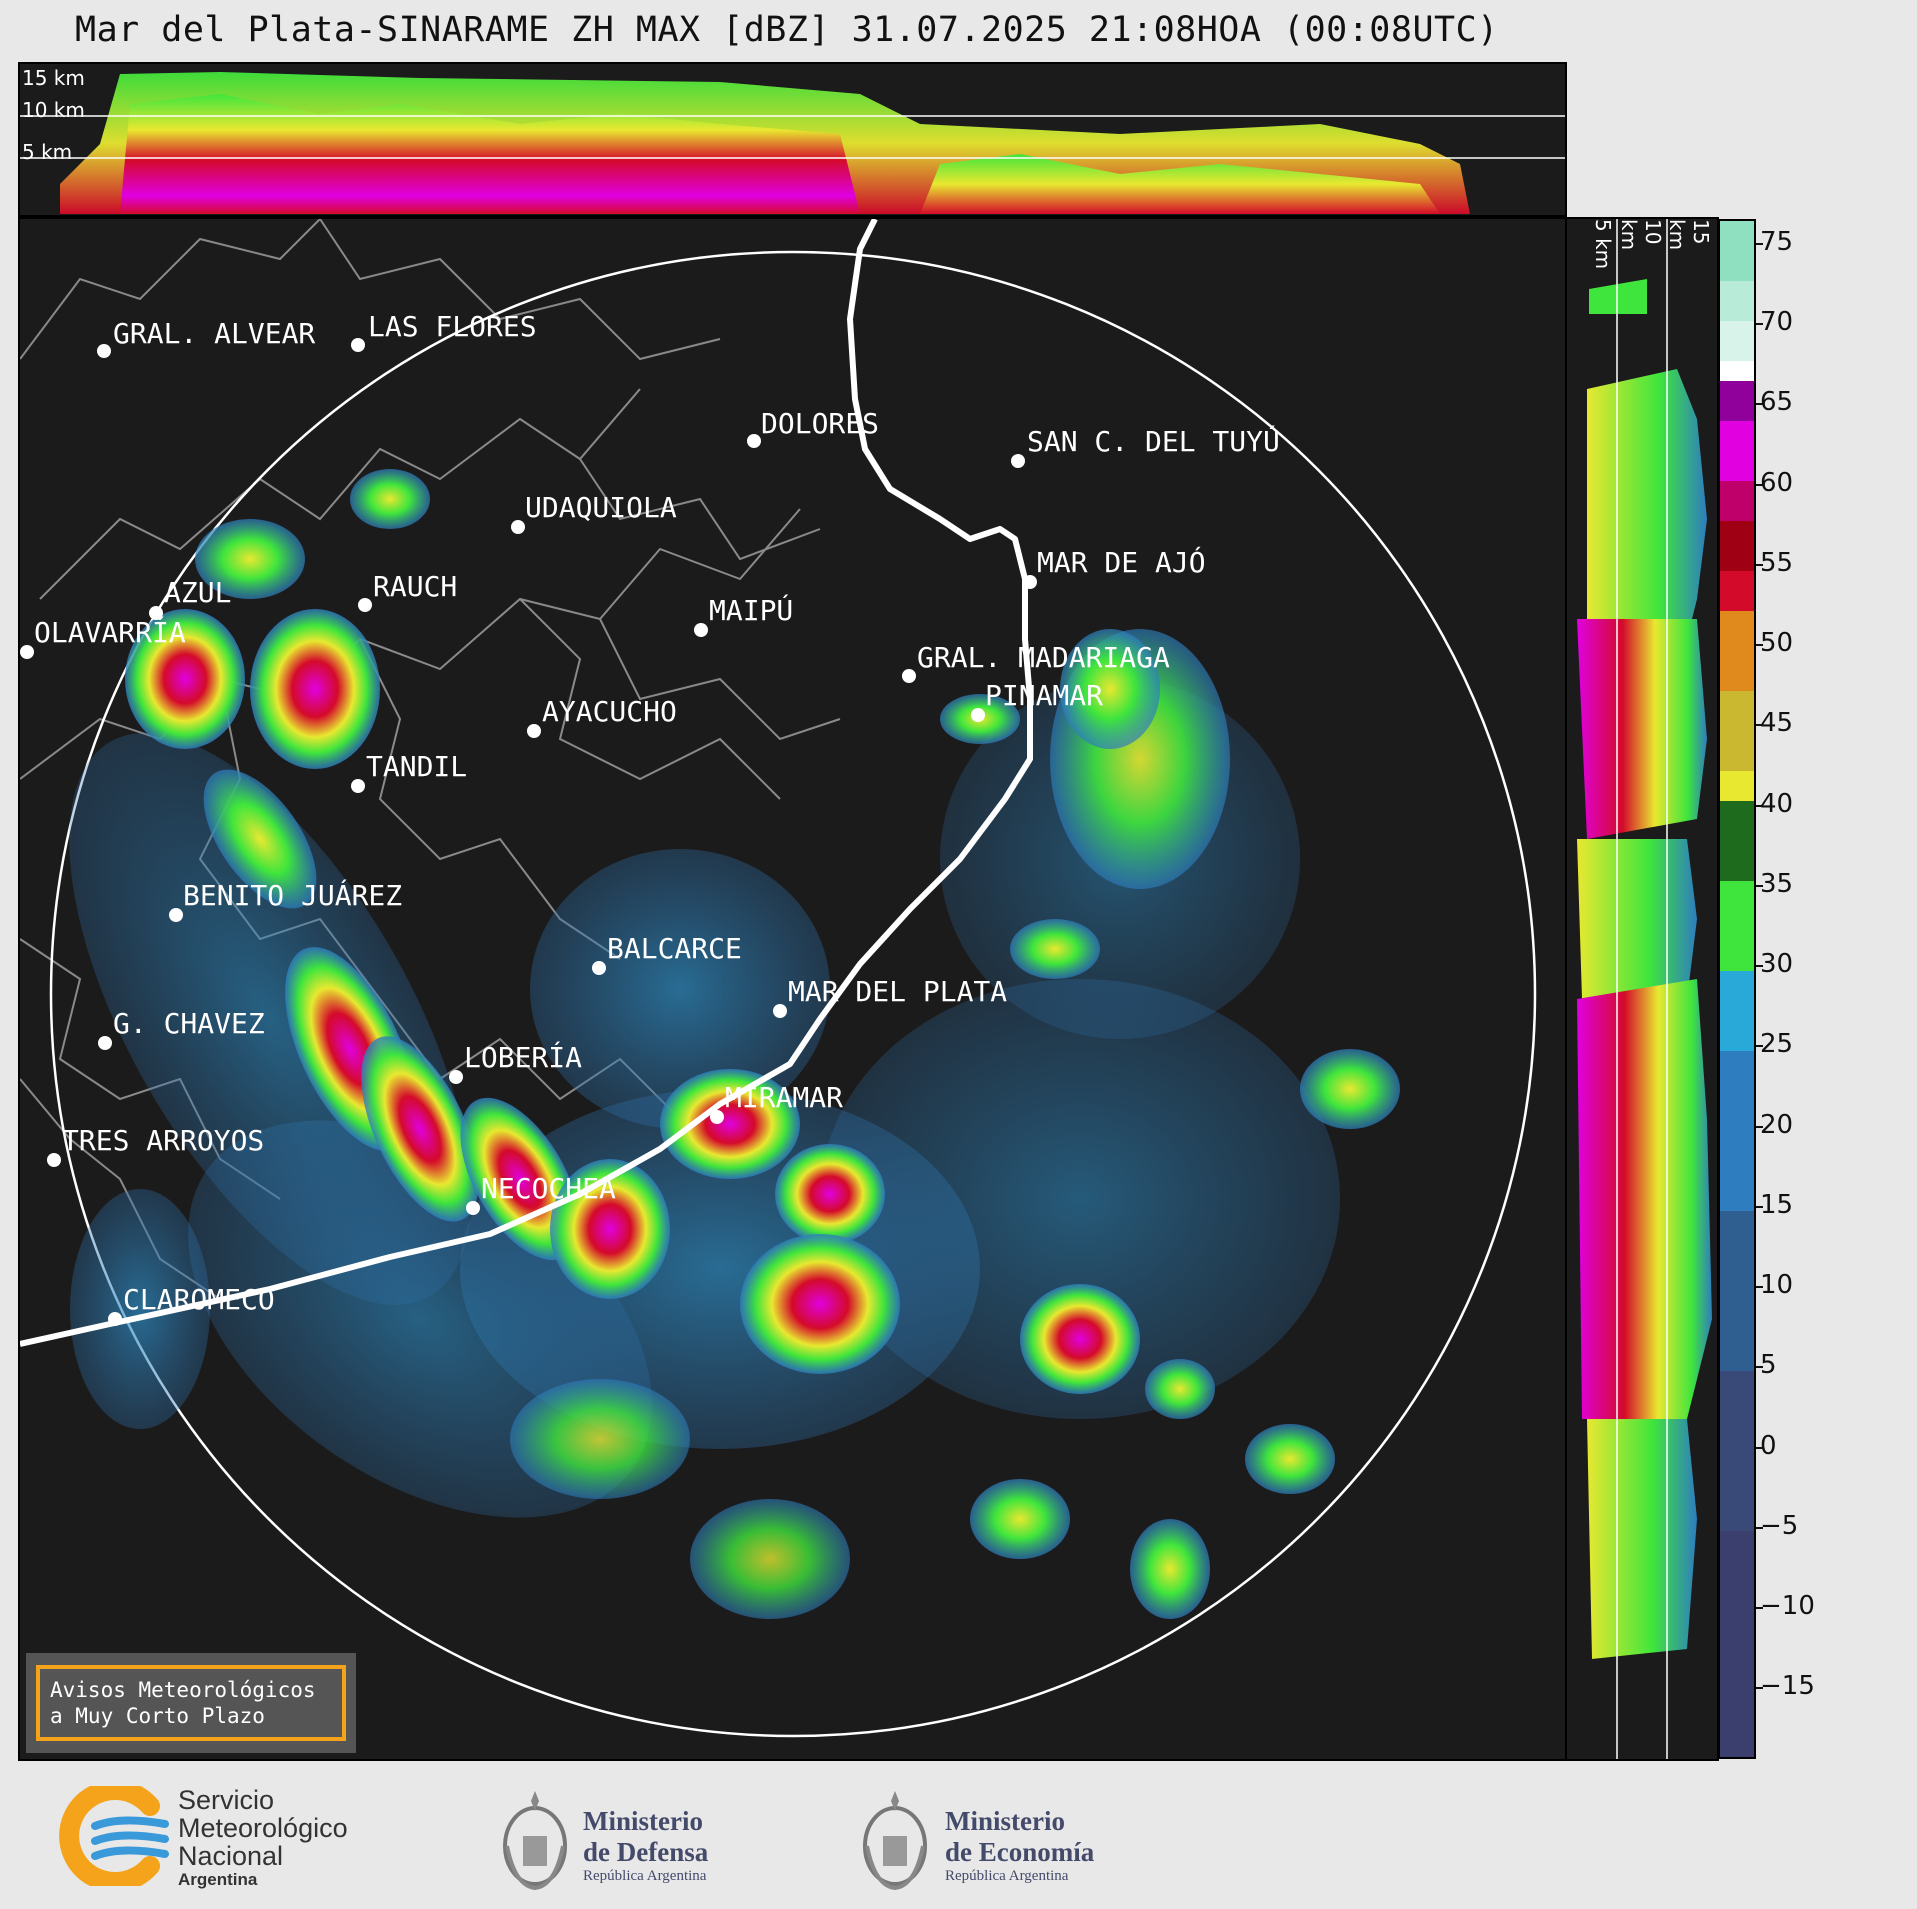 This screenshot has height=1909, width=1917. I want to click on city-label-maipu: MAIPÚ, so click(751, 610).